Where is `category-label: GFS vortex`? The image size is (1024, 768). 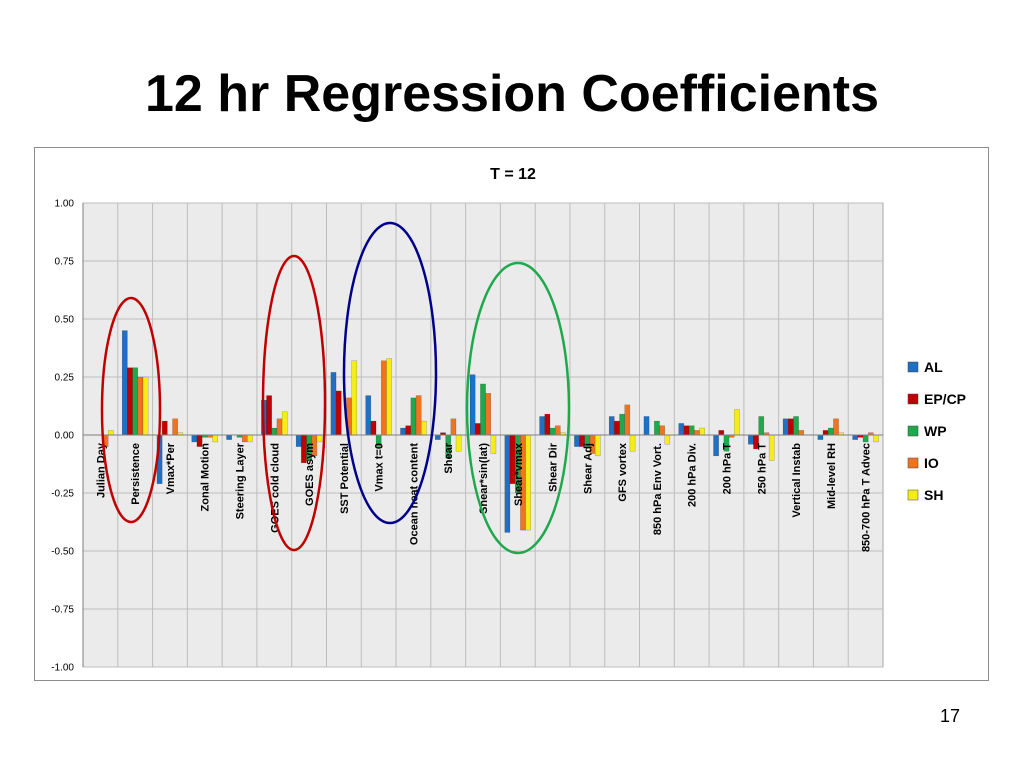 category-label: GFS vortex is located at coordinates (623, 472).